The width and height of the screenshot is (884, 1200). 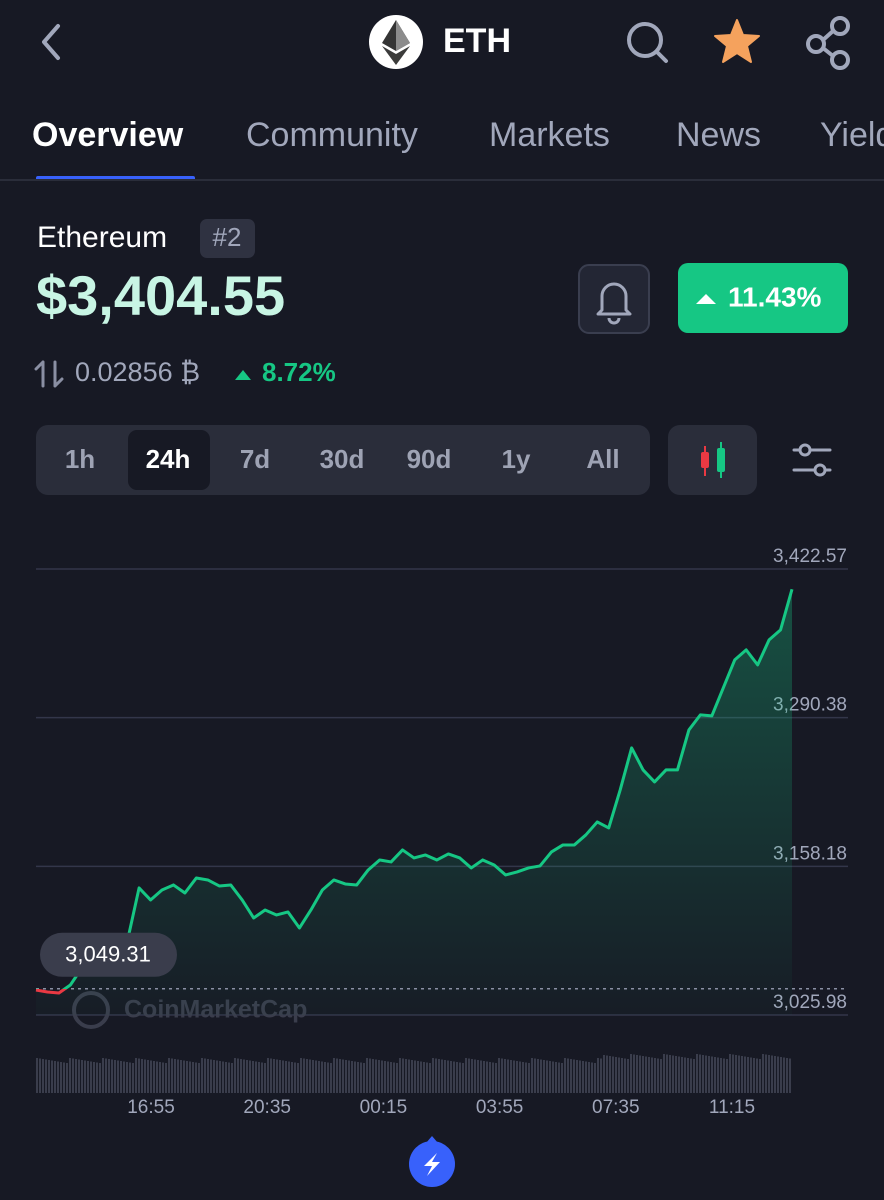 What do you see at coordinates (852, 135) in the screenshot?
I see `tab: Yield` at bounding box center [852, 135].